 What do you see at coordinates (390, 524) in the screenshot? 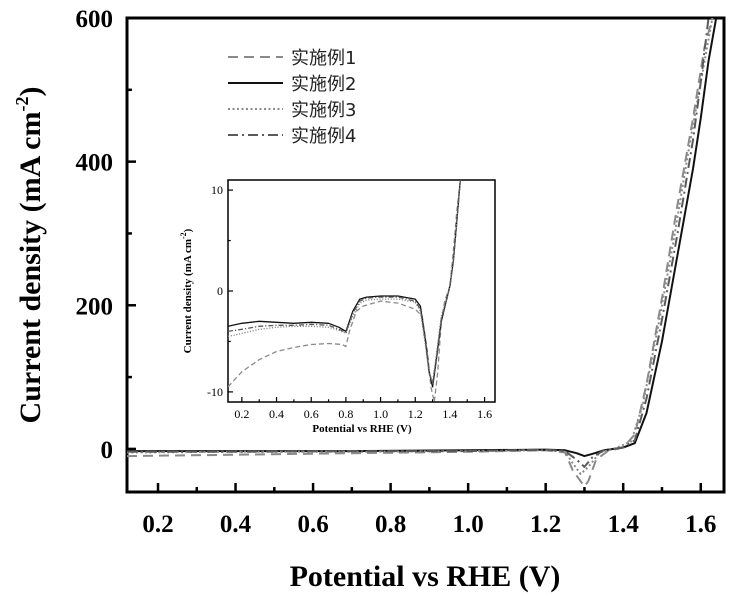
I see `main-x-tick-label: 0.8` at bounding box center [390, 524].